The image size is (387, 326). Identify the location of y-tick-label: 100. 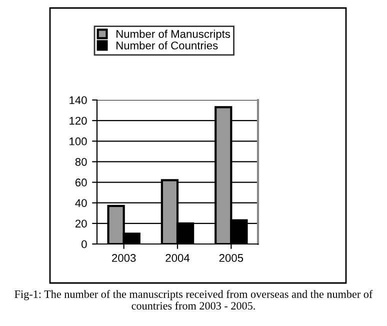
(78, 141).